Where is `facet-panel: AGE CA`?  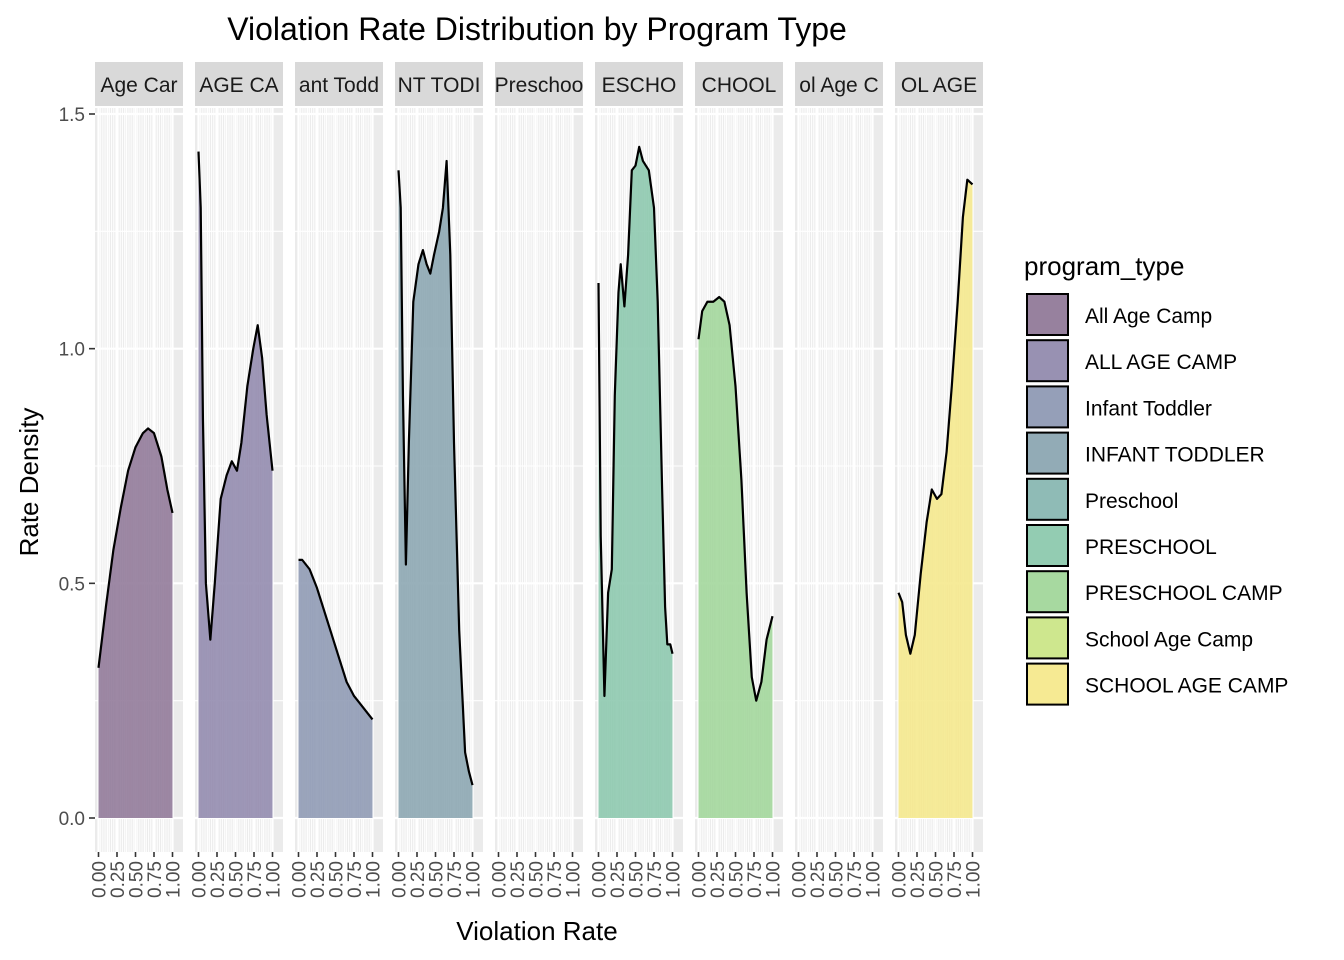
facet-panel: AGE CA is located at coordinates (239, 457).